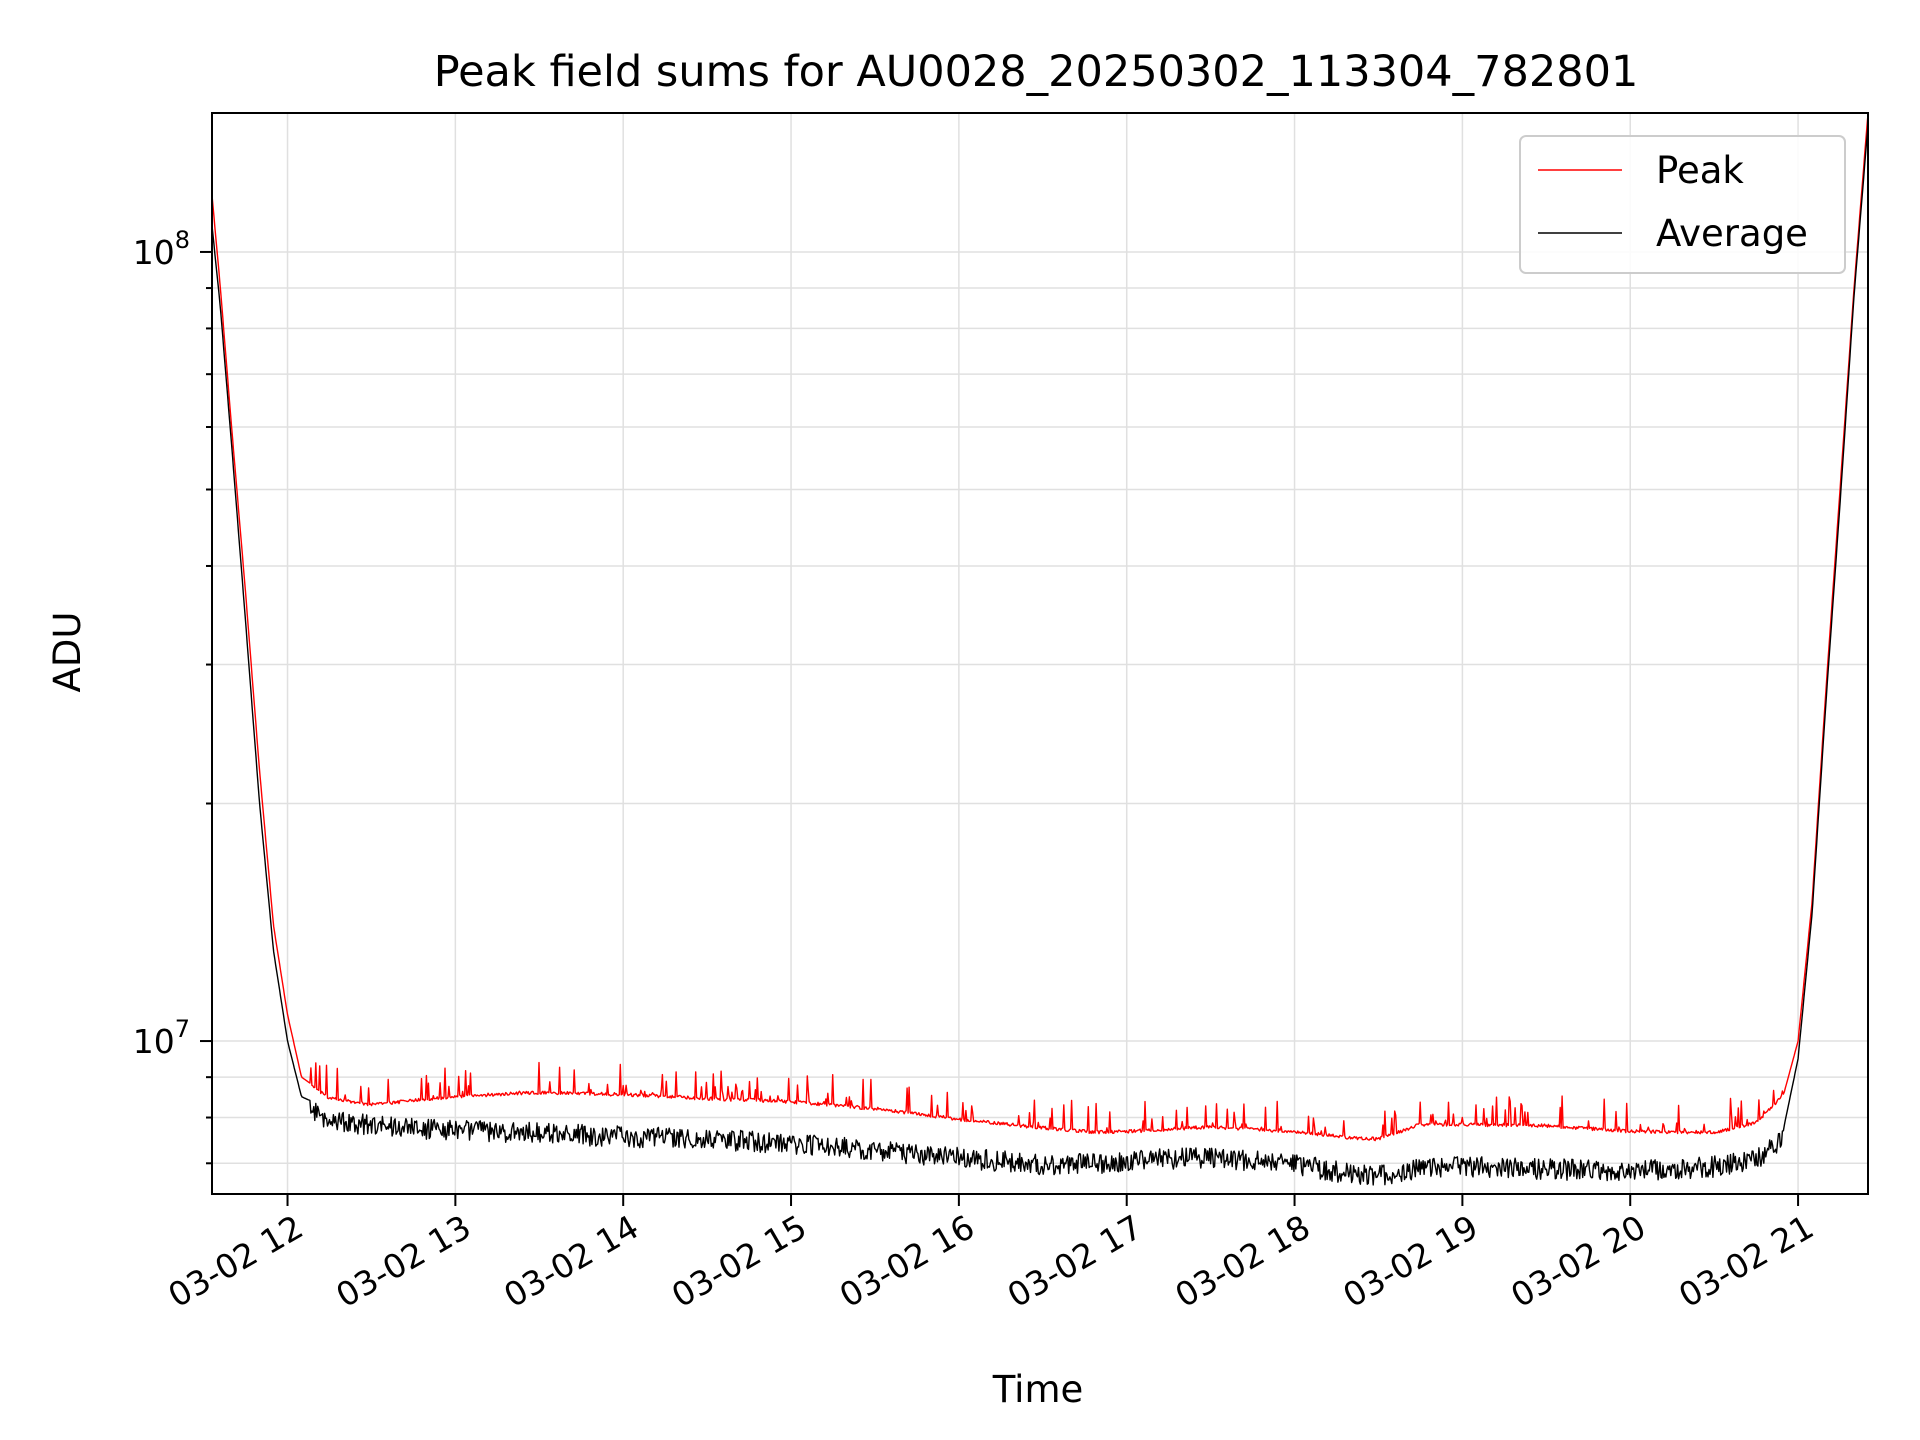  What do you see at coordinates (161, 1038) in the screenshot?
I see `y-tick-label: 10⁷` at bounding box center [161, 1038].